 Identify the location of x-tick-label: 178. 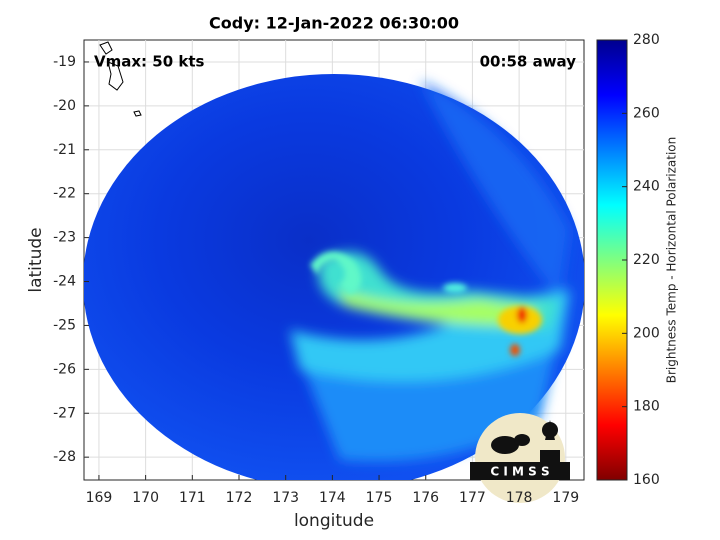
(519, 498).